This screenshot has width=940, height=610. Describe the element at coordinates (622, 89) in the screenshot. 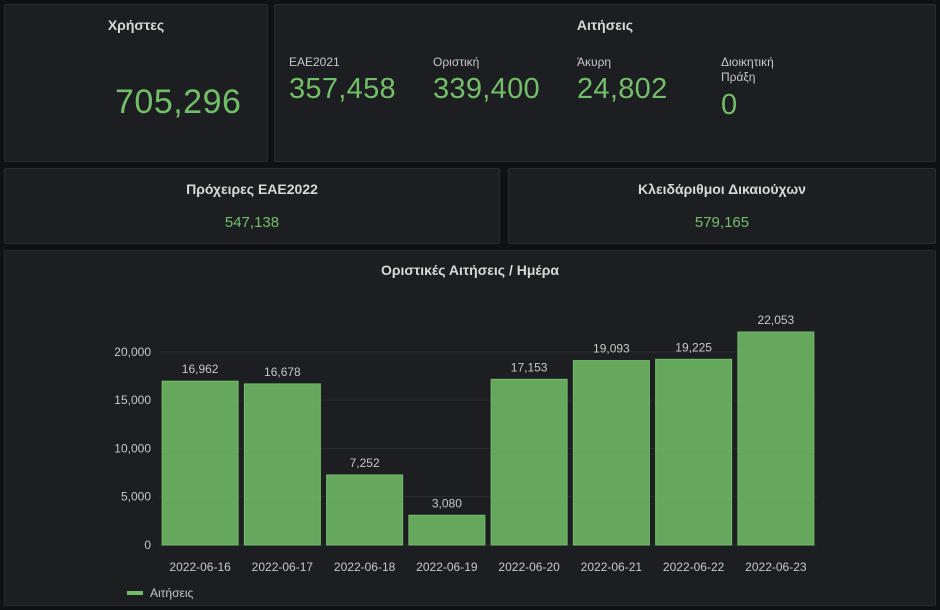

I see `stat-value-void: 24,802` at that location.